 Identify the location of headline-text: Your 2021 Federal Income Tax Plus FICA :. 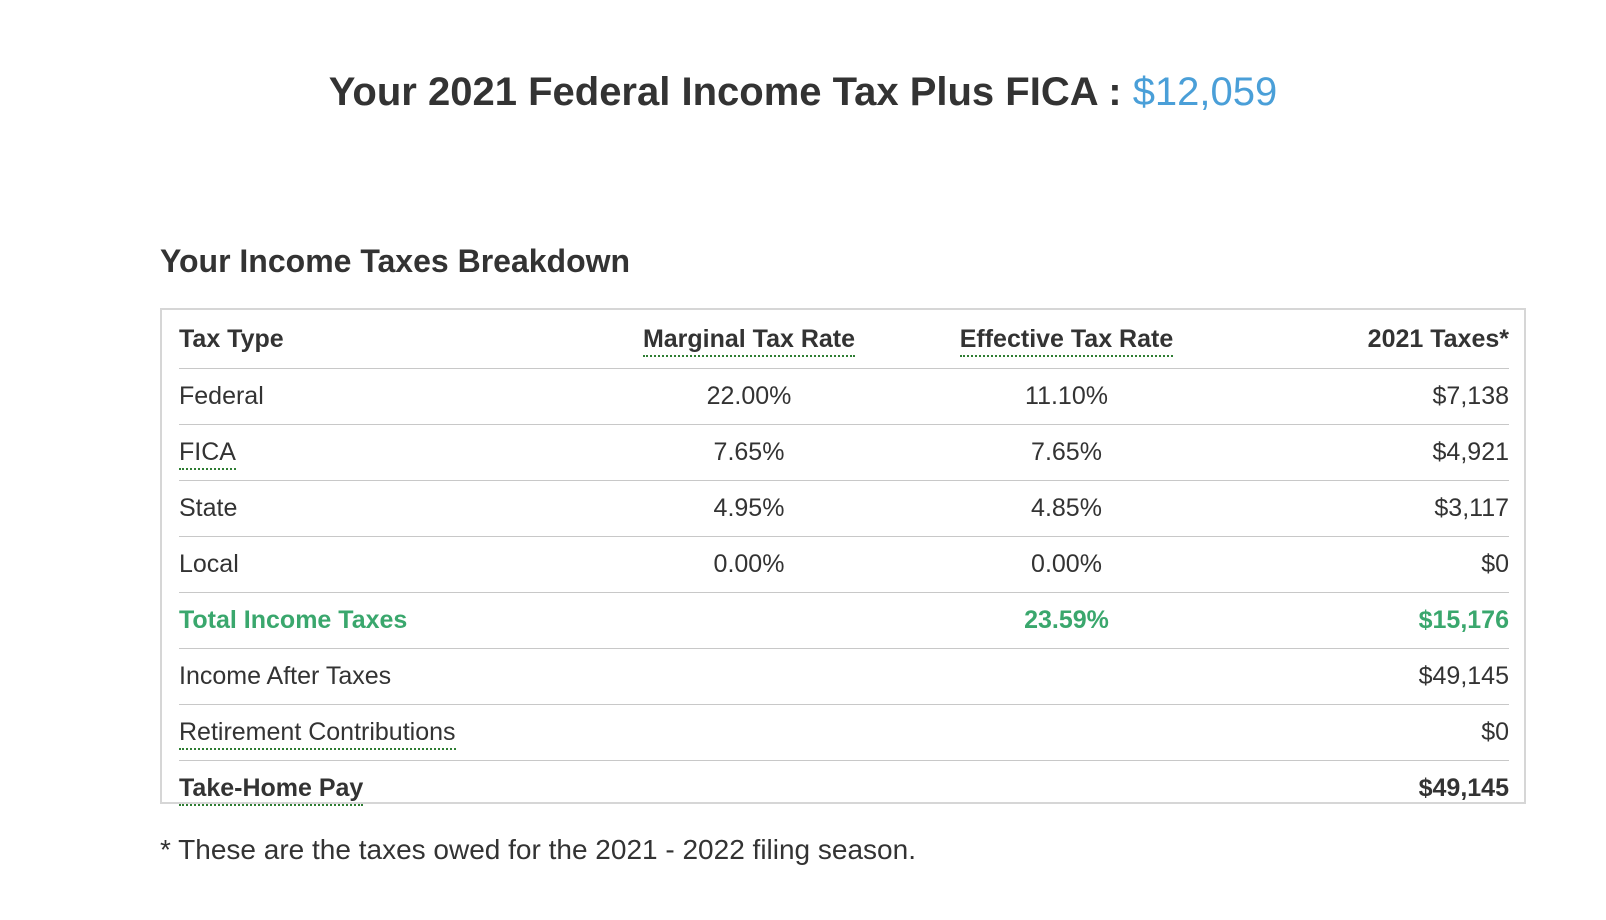
(725, 92).